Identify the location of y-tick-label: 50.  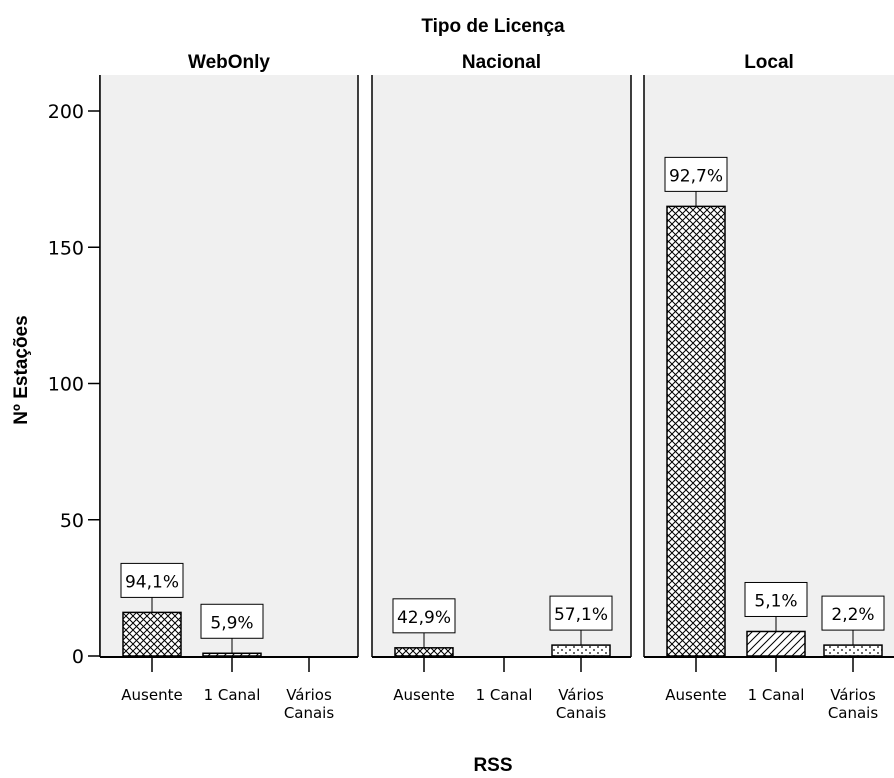
(72, 521).